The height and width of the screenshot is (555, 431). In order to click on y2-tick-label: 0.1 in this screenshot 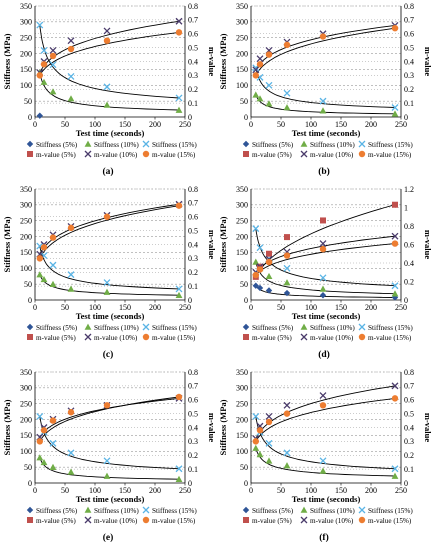, I will do `click(193, 286)`.